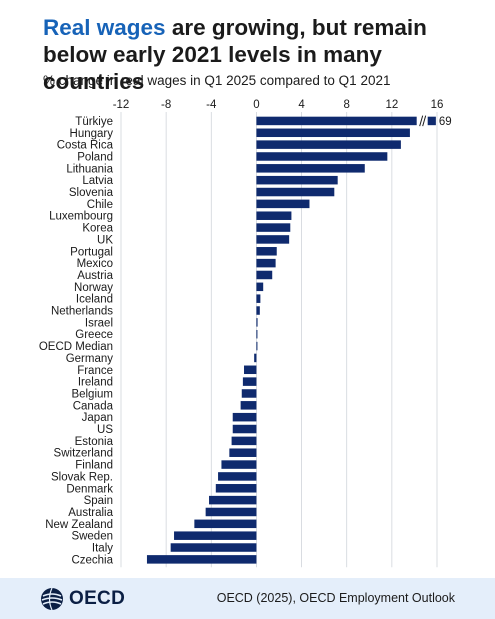 This screenshot has width=495, height=619. I want to click on x-tick-label: 16, so click(437, 105).